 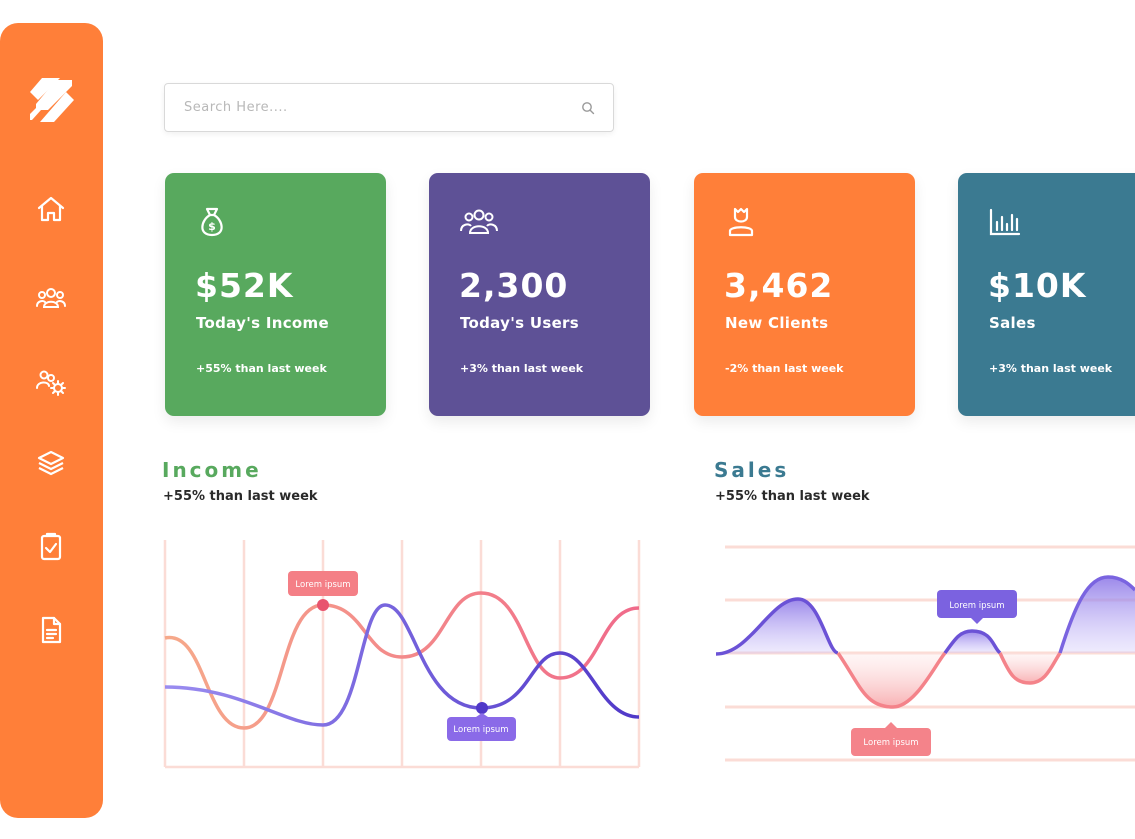 What do you see at coordinates (1012, 323) in the screenshot?
I see `card-label: Sales` at bounding box center [1012, 323].